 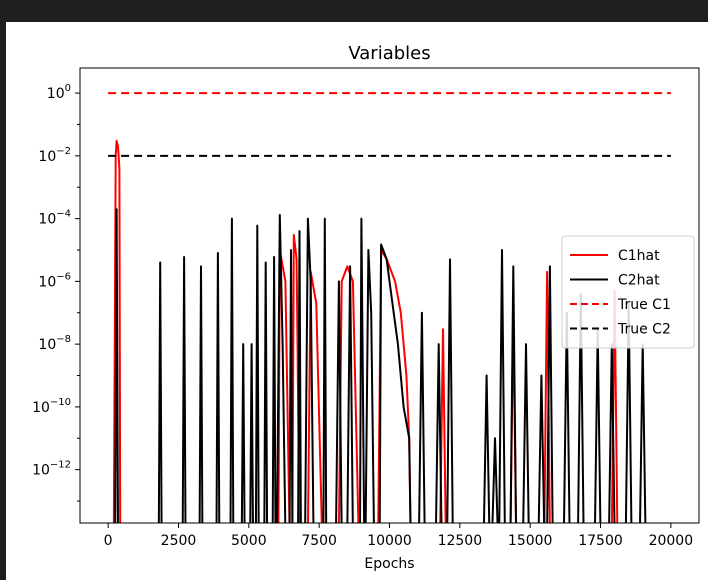 What do you see at coordinates (54, 218) in the screenshot?
I see `y-tick-label: 10⁻⁴` at bounding box center [54, 218].